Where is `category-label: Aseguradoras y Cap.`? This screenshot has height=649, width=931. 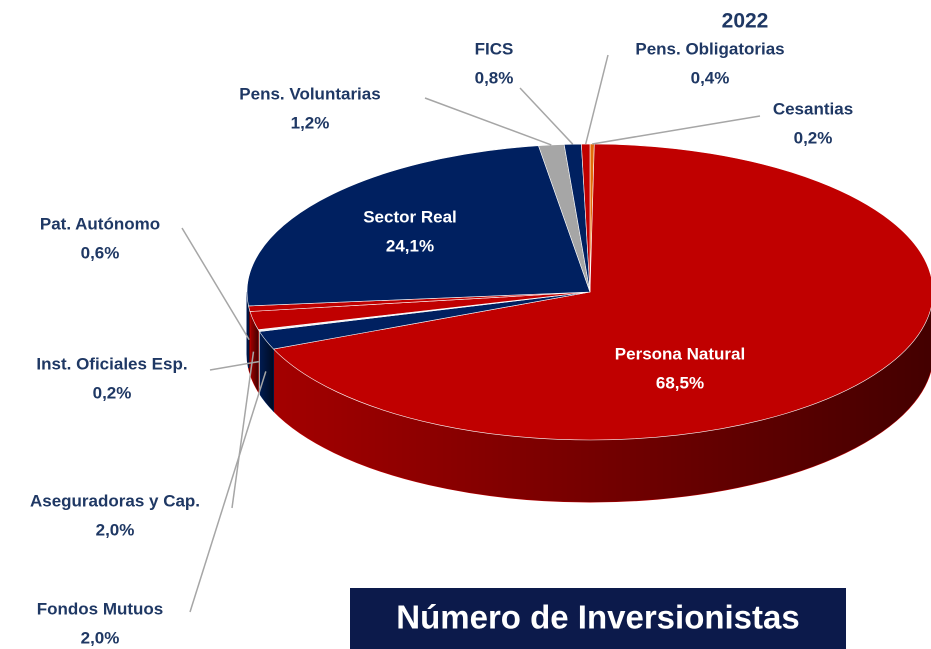
category-label: Aseguradoras y Cap. is located at coordinates (115, 500).